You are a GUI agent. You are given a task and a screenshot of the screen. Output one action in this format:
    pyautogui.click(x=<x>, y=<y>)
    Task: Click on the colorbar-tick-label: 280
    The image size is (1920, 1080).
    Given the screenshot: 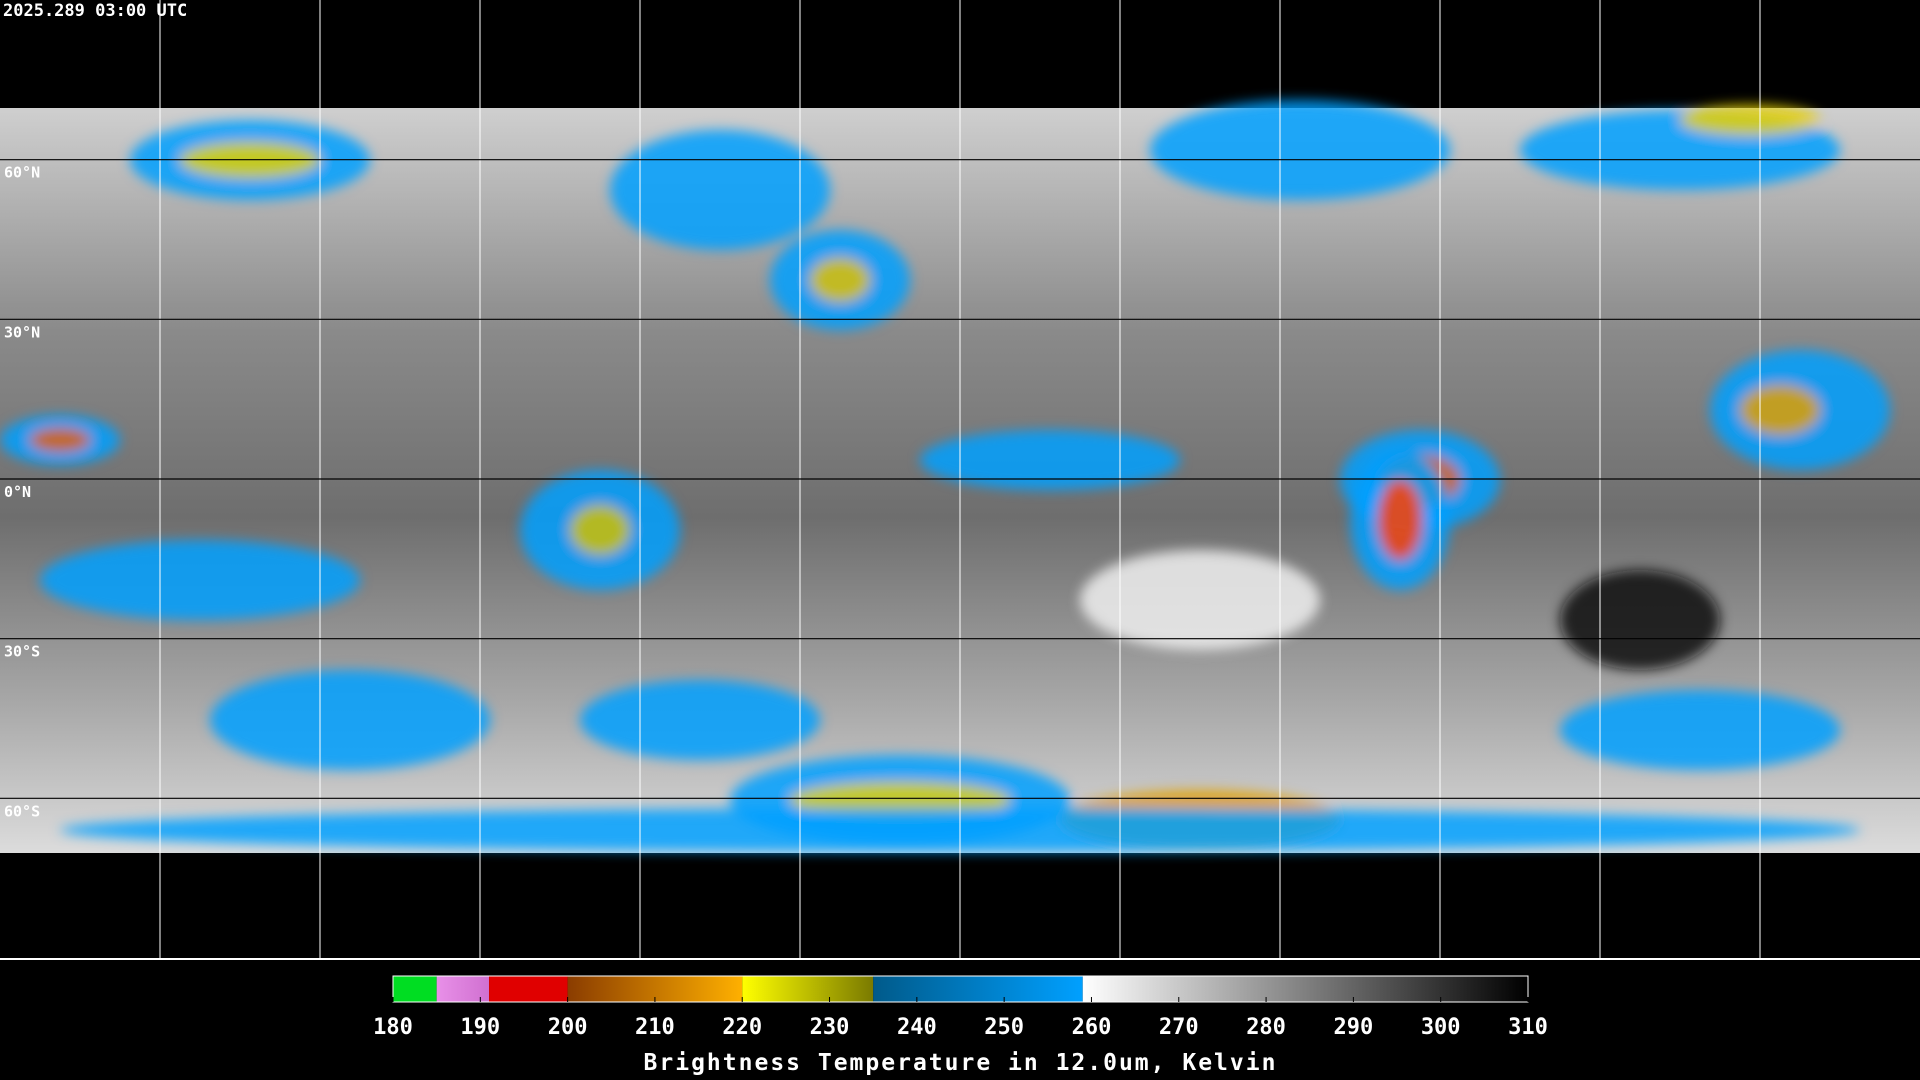 What is the action you would take?
    pyautogui.click(x=1266, y=1027)
    